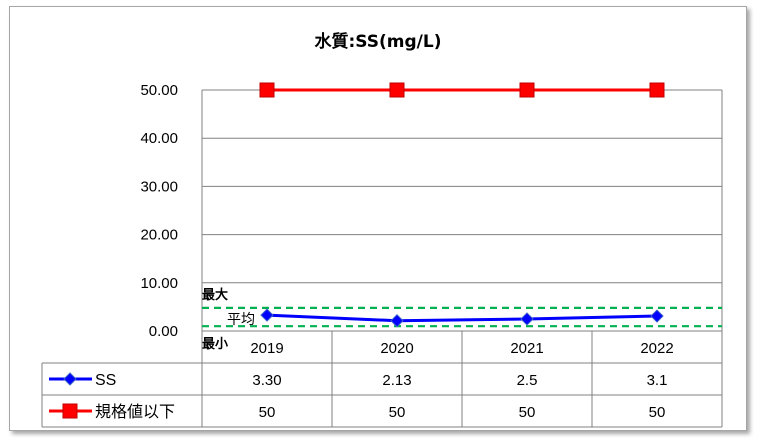  I want to click on y-tick-label: 10.00, so click(159, 283).